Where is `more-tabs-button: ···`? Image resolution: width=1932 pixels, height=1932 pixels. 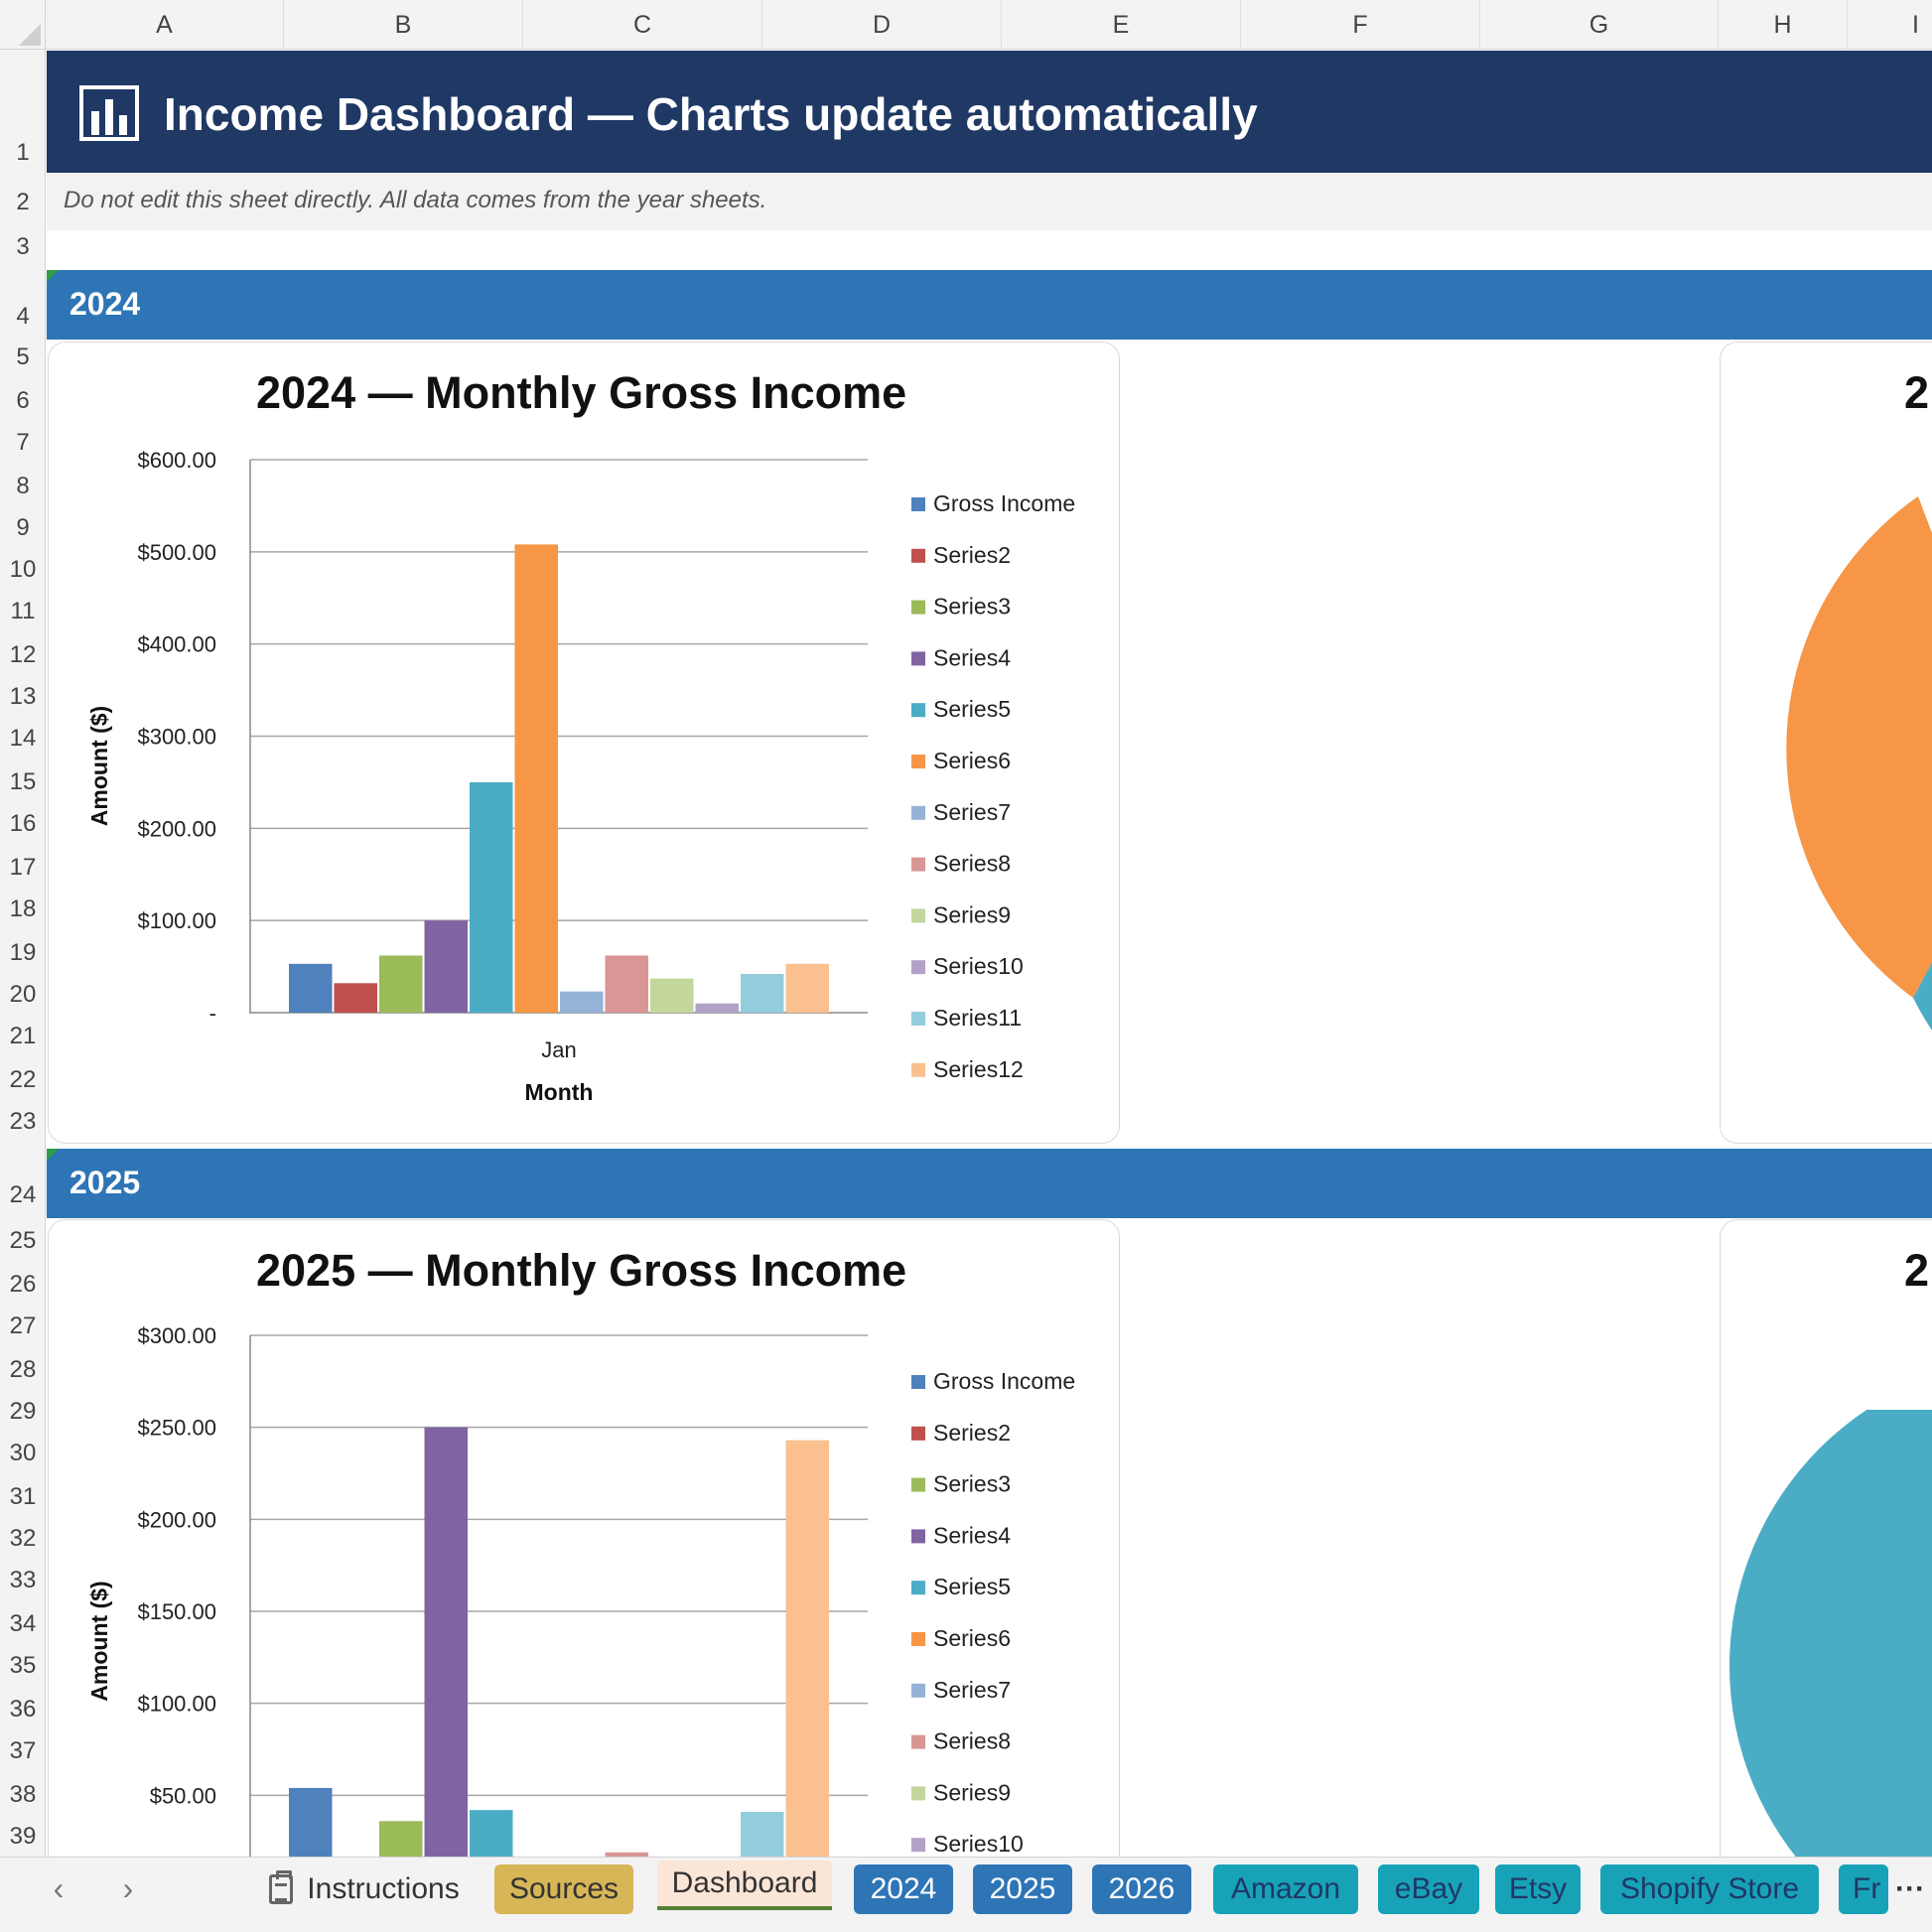
more-tabs-button: ··· is located at coordinates (1910, 1889).